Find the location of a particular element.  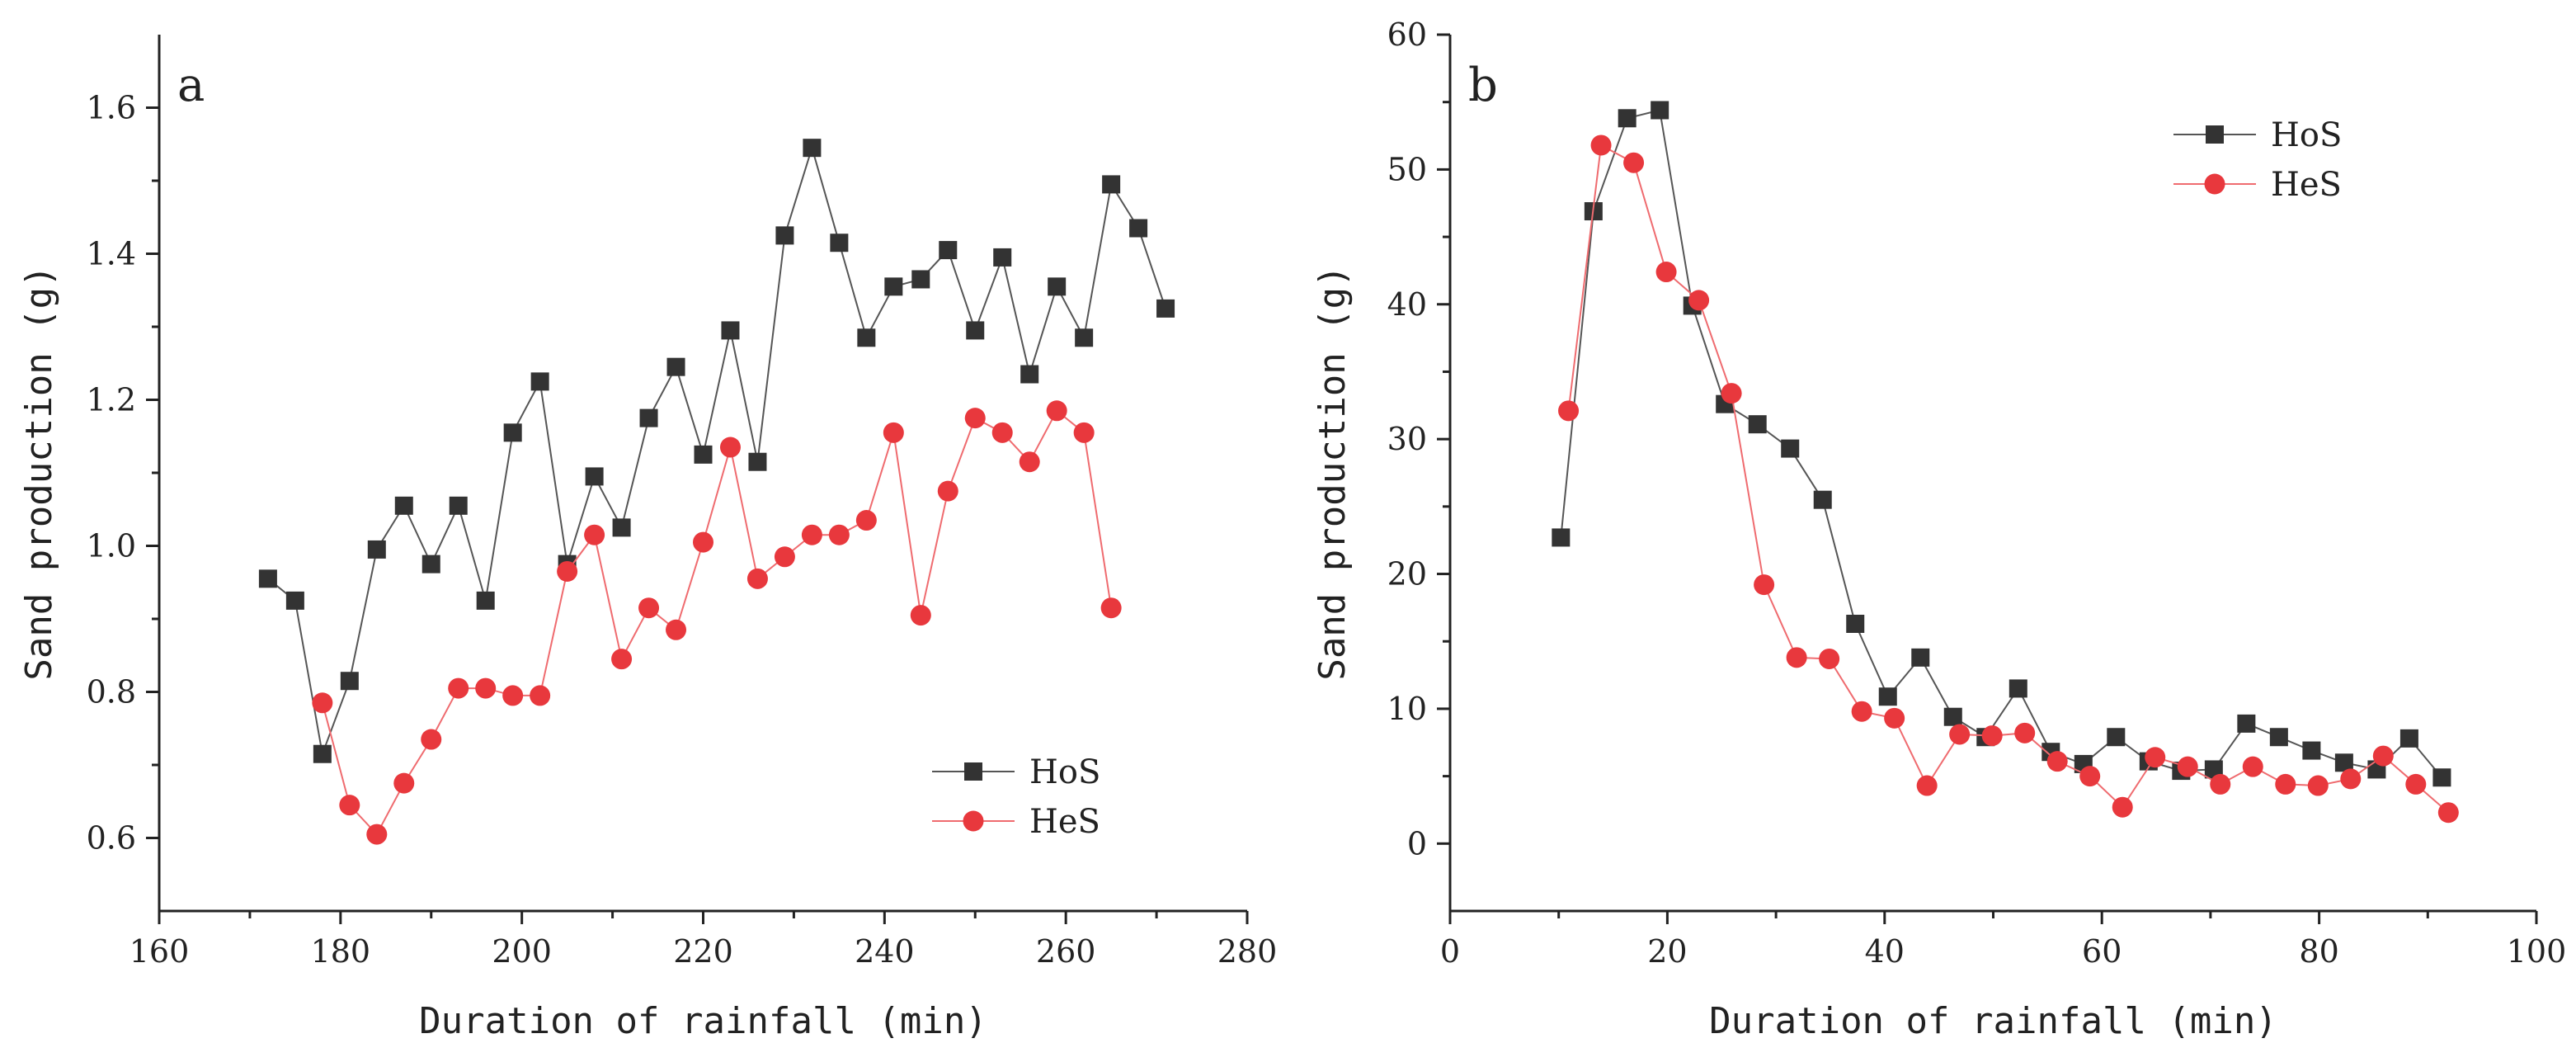

x-tick-label: 60 is located at coordinates (2102, 951).